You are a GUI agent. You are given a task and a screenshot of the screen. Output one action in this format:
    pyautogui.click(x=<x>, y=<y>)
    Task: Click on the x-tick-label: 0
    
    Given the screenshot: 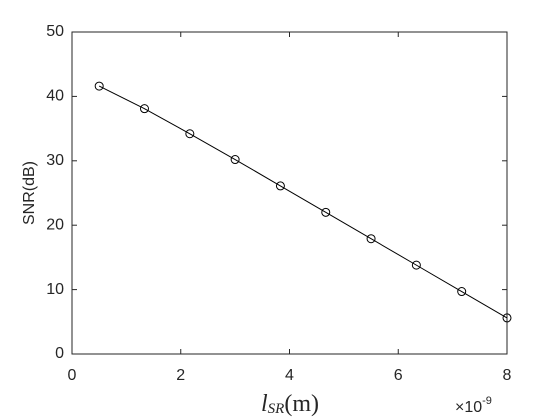 What is the action you would take?
    pyautogui.click(x=72, y=375)
    